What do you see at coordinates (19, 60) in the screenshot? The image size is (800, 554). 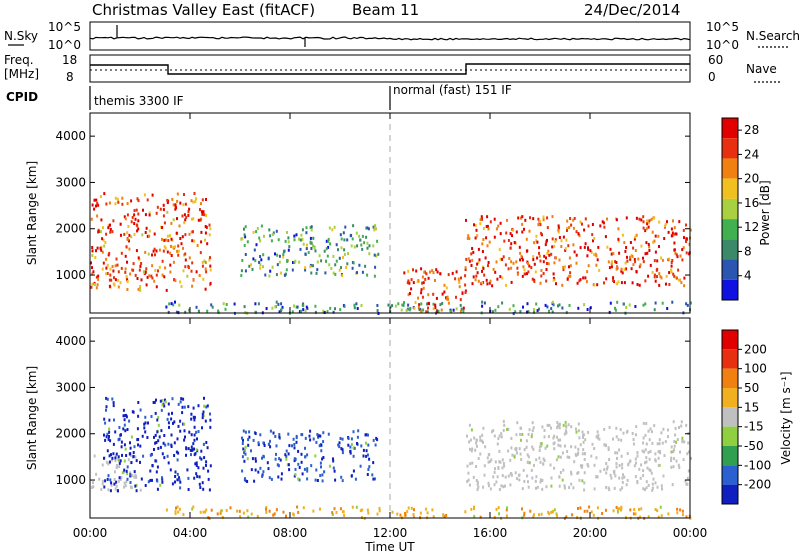 I see `freq-label: Freq.` at bounding box center [19, 60].